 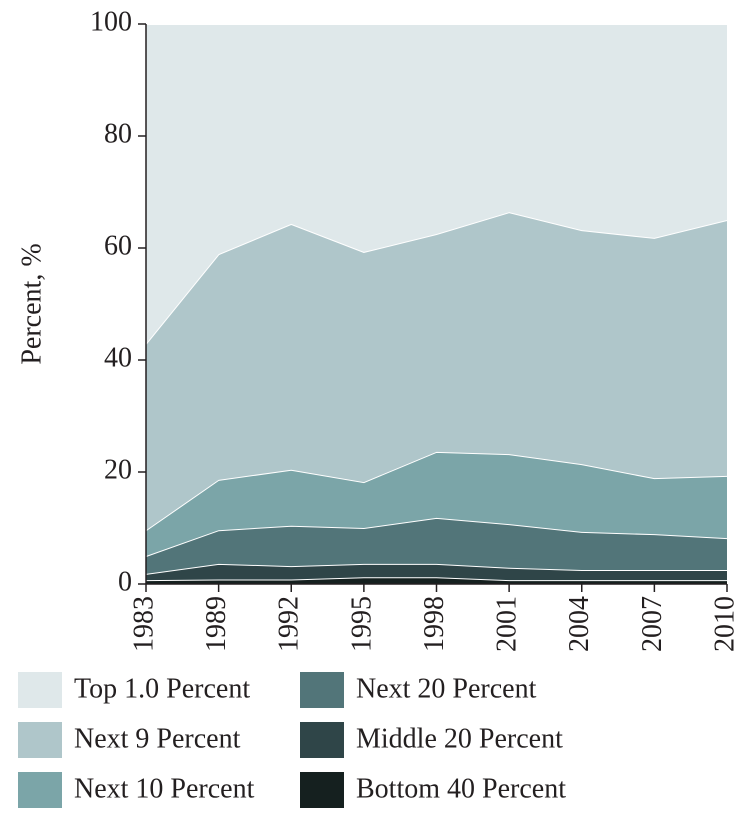 What do you see at coordinates (216, 624) in the screenshot?
I see `x-tick-label: 1989` at bounding box center [216, 624].